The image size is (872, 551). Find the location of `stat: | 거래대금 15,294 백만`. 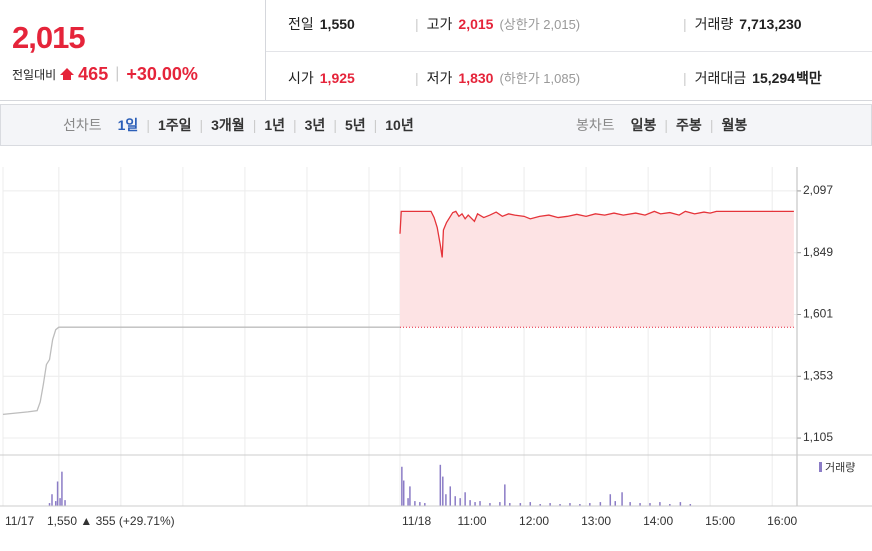

stat: | 거래대금 15,294 백만 is located at coordinates (752, 78).